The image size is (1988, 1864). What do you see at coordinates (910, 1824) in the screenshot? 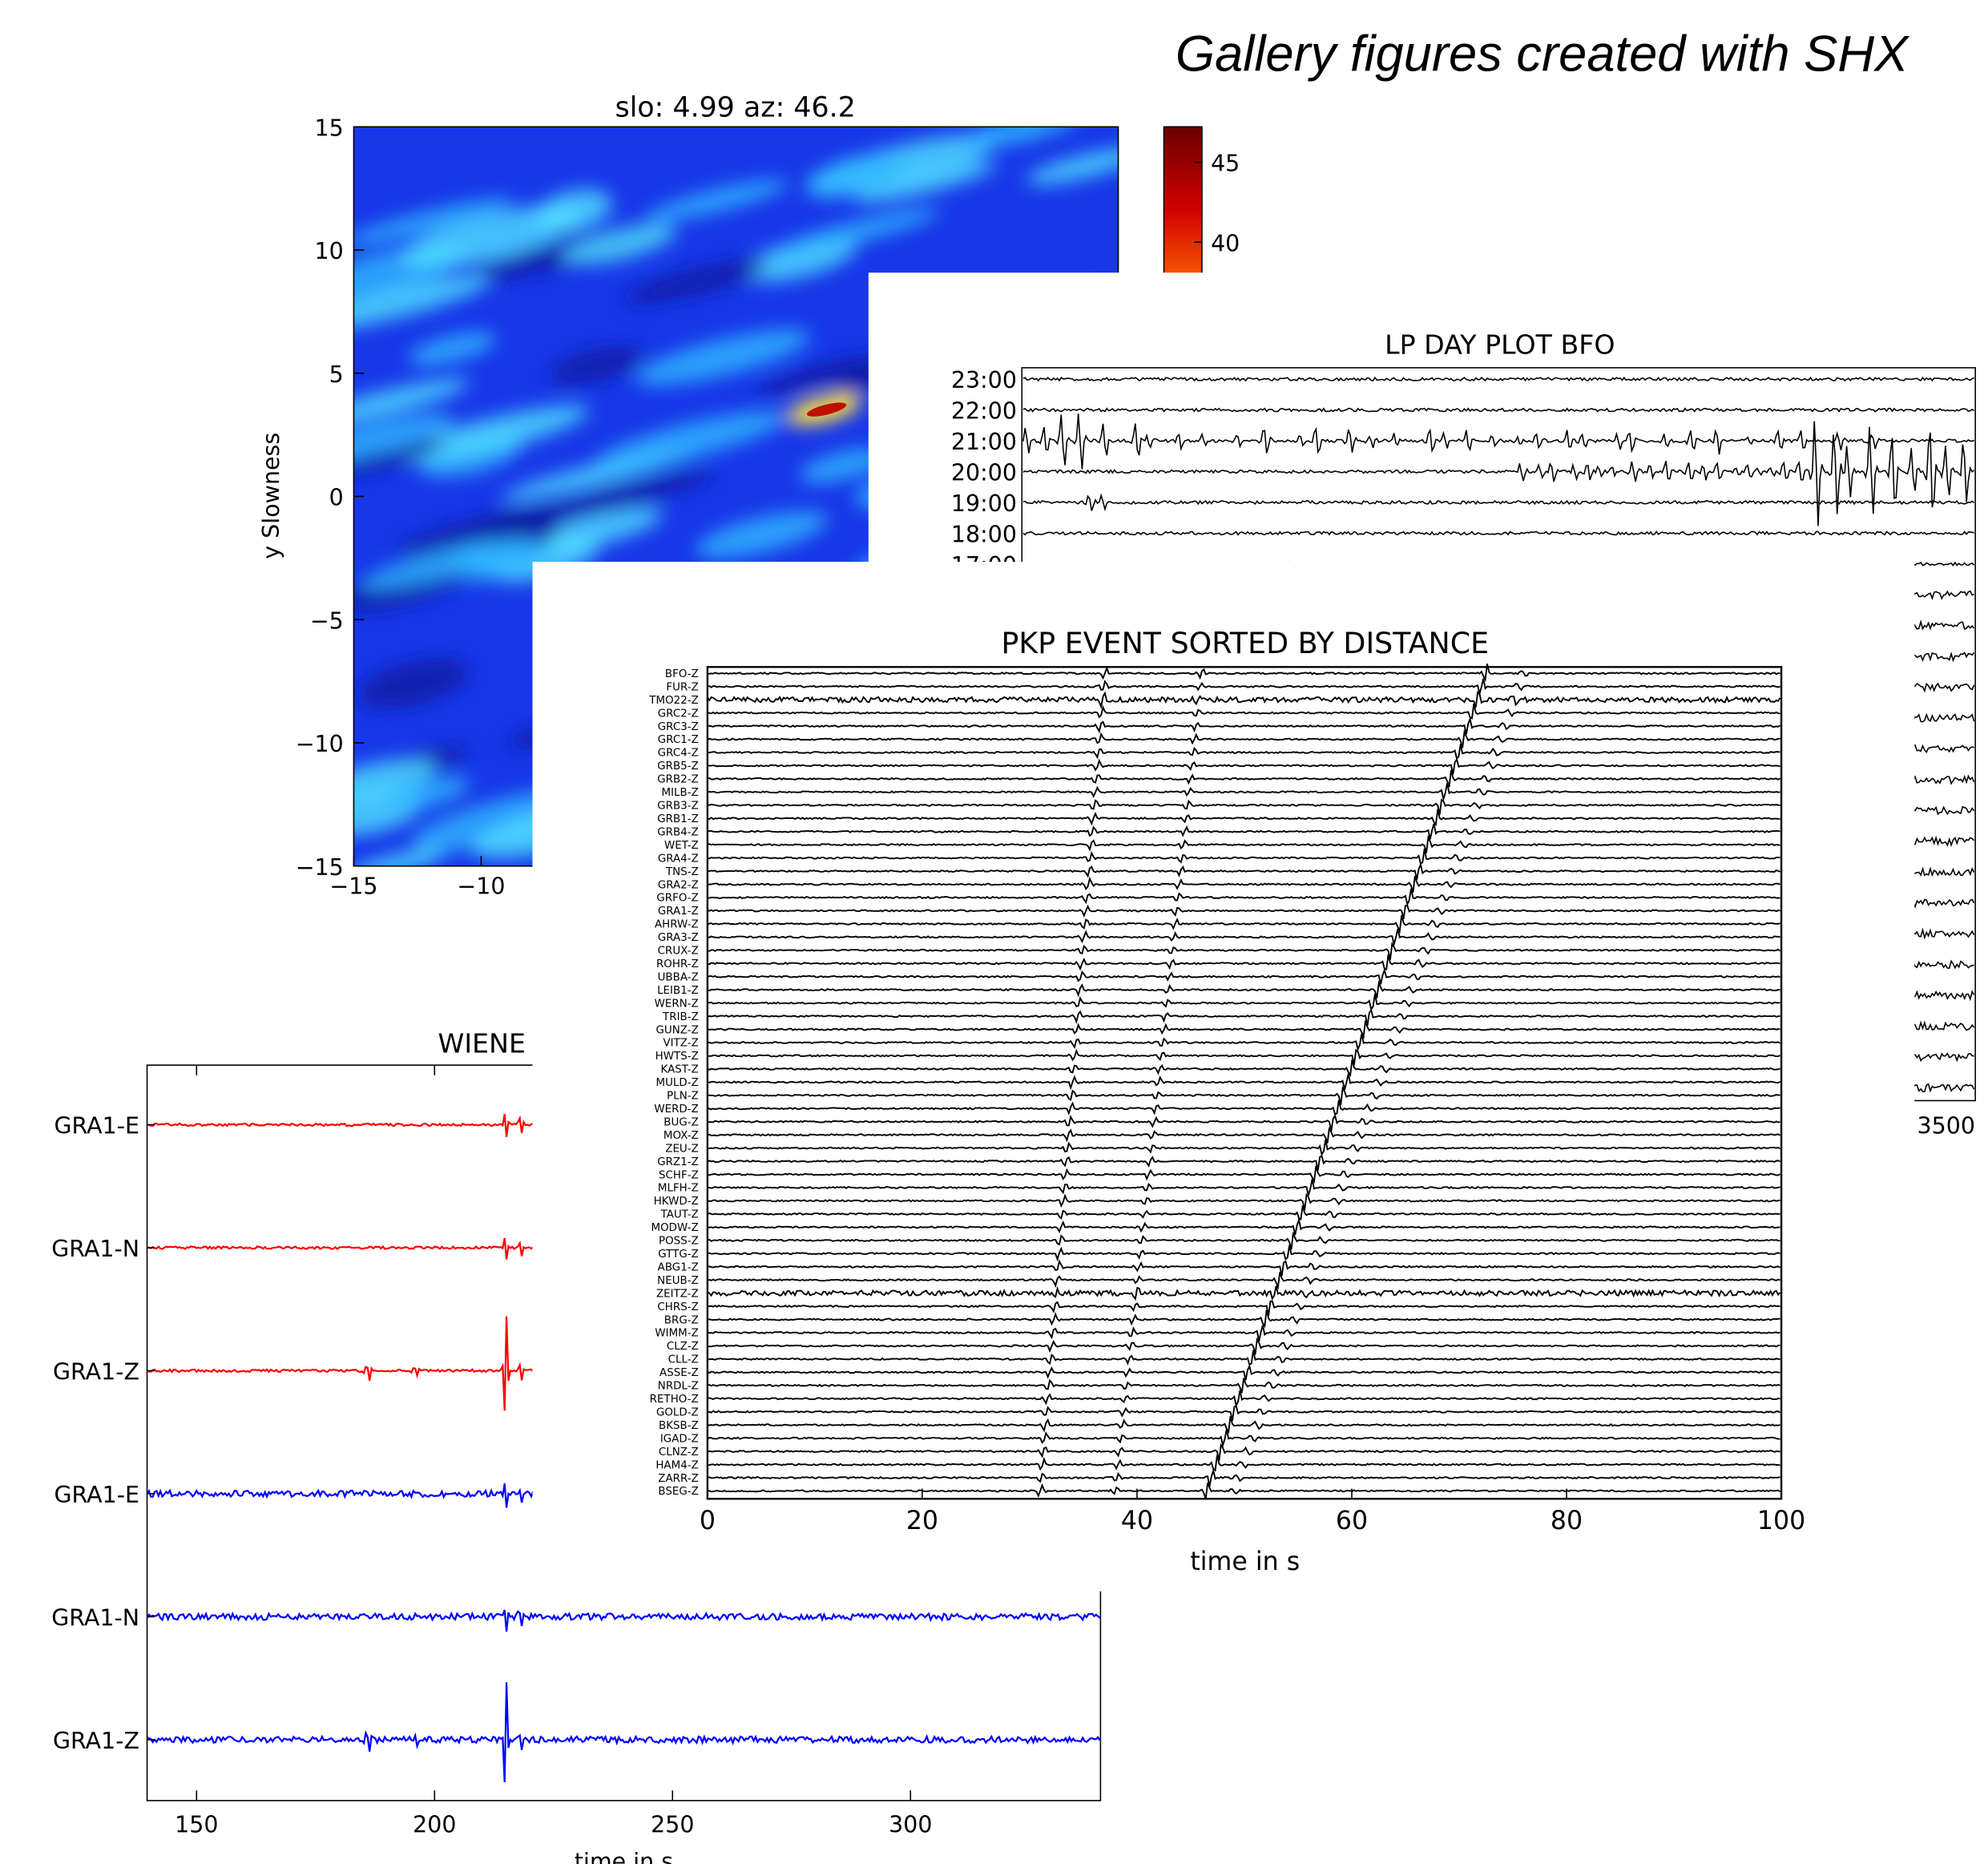
I see `x-tick-label: 300` at bounding box center [910, 1824].